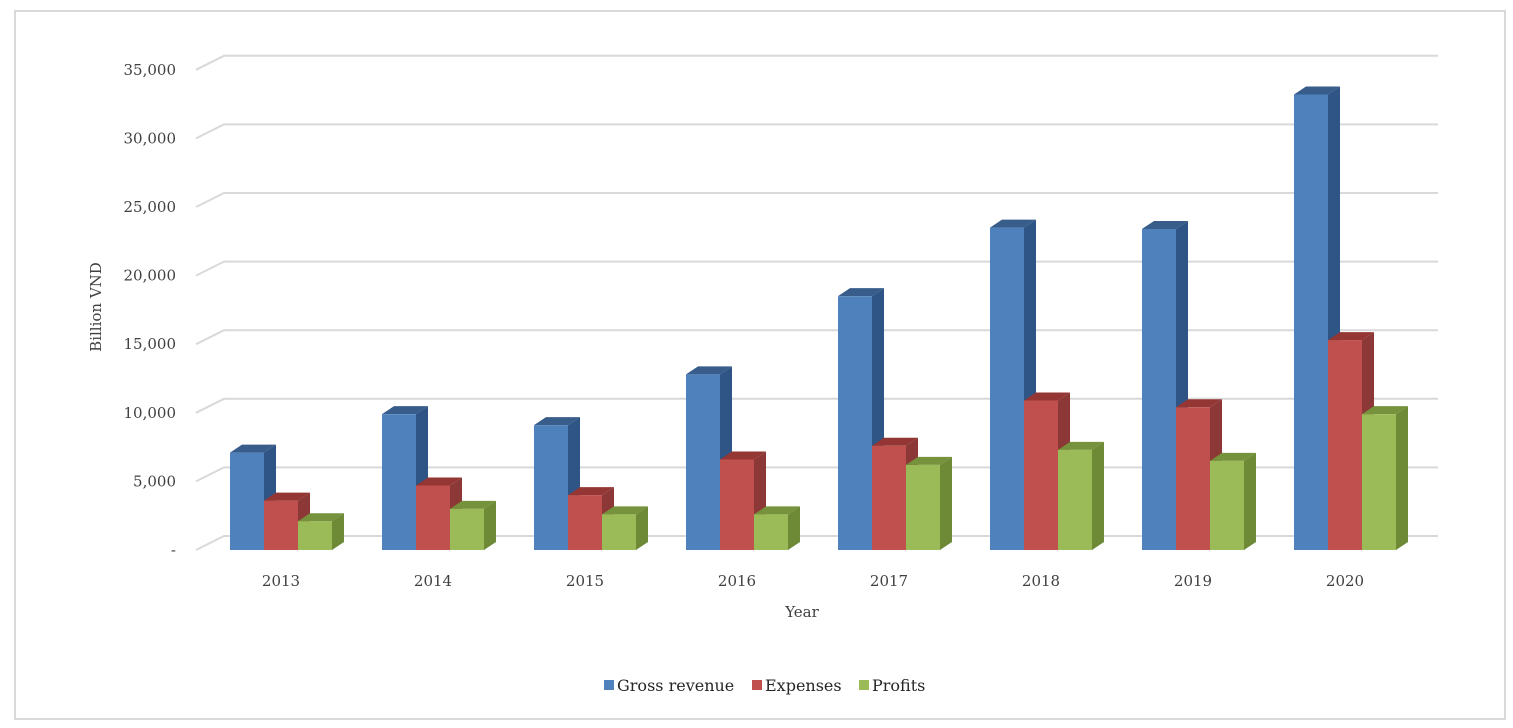  I want to click on legend-item: Expenses, so click(797, 685).